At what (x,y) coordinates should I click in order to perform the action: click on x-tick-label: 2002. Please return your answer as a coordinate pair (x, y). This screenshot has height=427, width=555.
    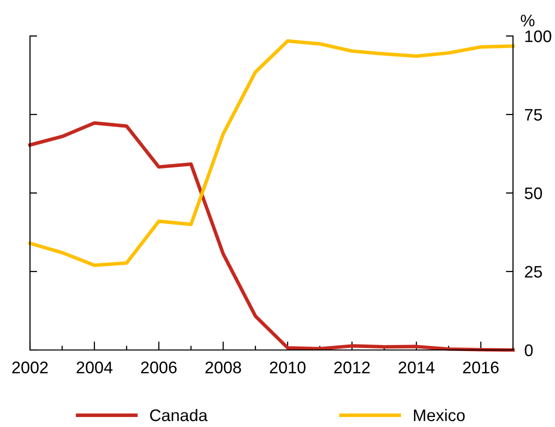
    Looking at the image, I should click on (30, 368).